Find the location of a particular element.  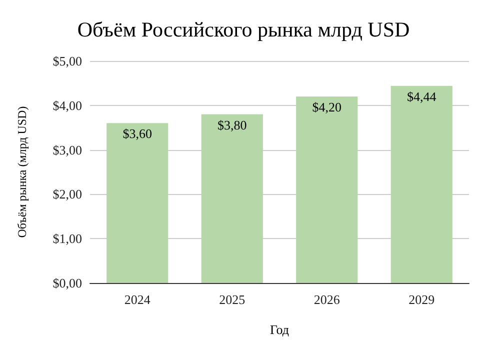

y-tick-label: $5,00 is located at coordinates (67, 61).